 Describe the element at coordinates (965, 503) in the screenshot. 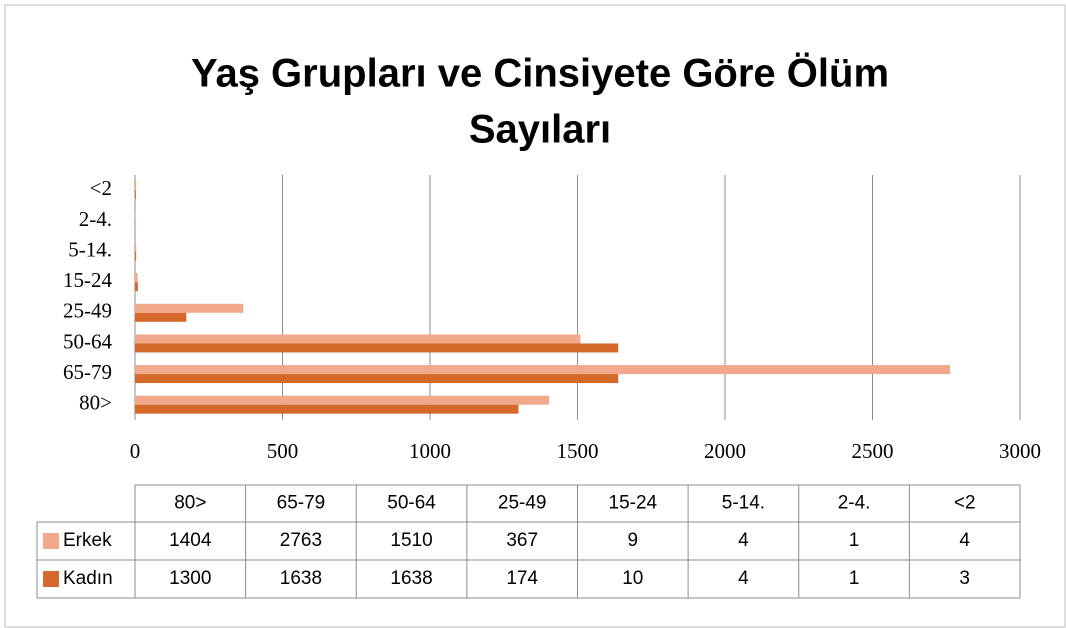

I see `table-header: <2` at that location.